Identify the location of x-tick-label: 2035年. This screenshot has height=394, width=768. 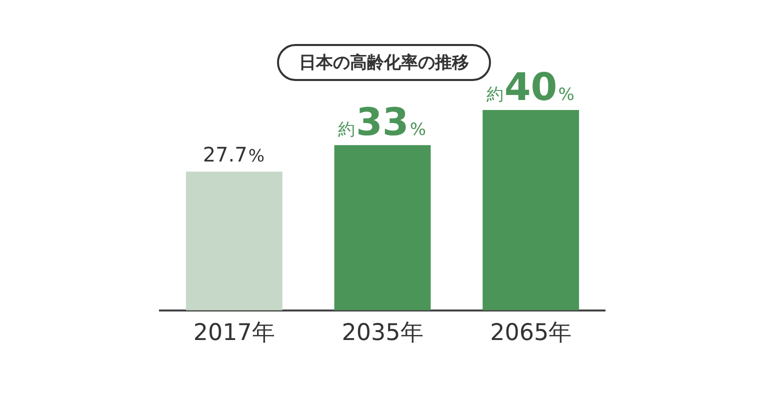
(383, 333).